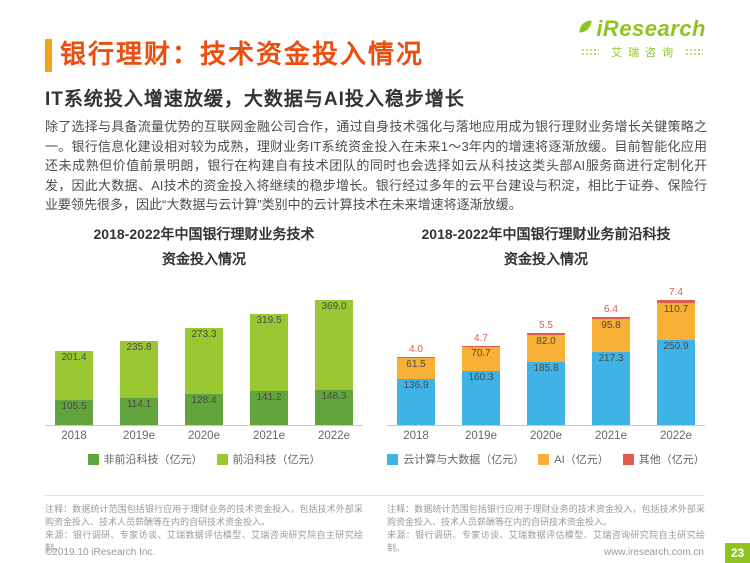 This screenshot has width=750, height=563. What do you see at coordinates (269, 321) in the screenshot?
I see `bar-value-label: 319.5` at bounding box center [269, 321].